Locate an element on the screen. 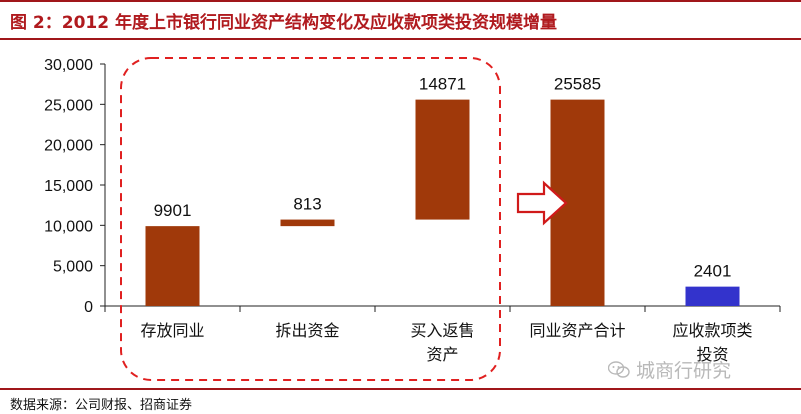 Image resolution: width=801 pixels, height=414 pixels. data-label: 813 is located at coordinates (307, 204).